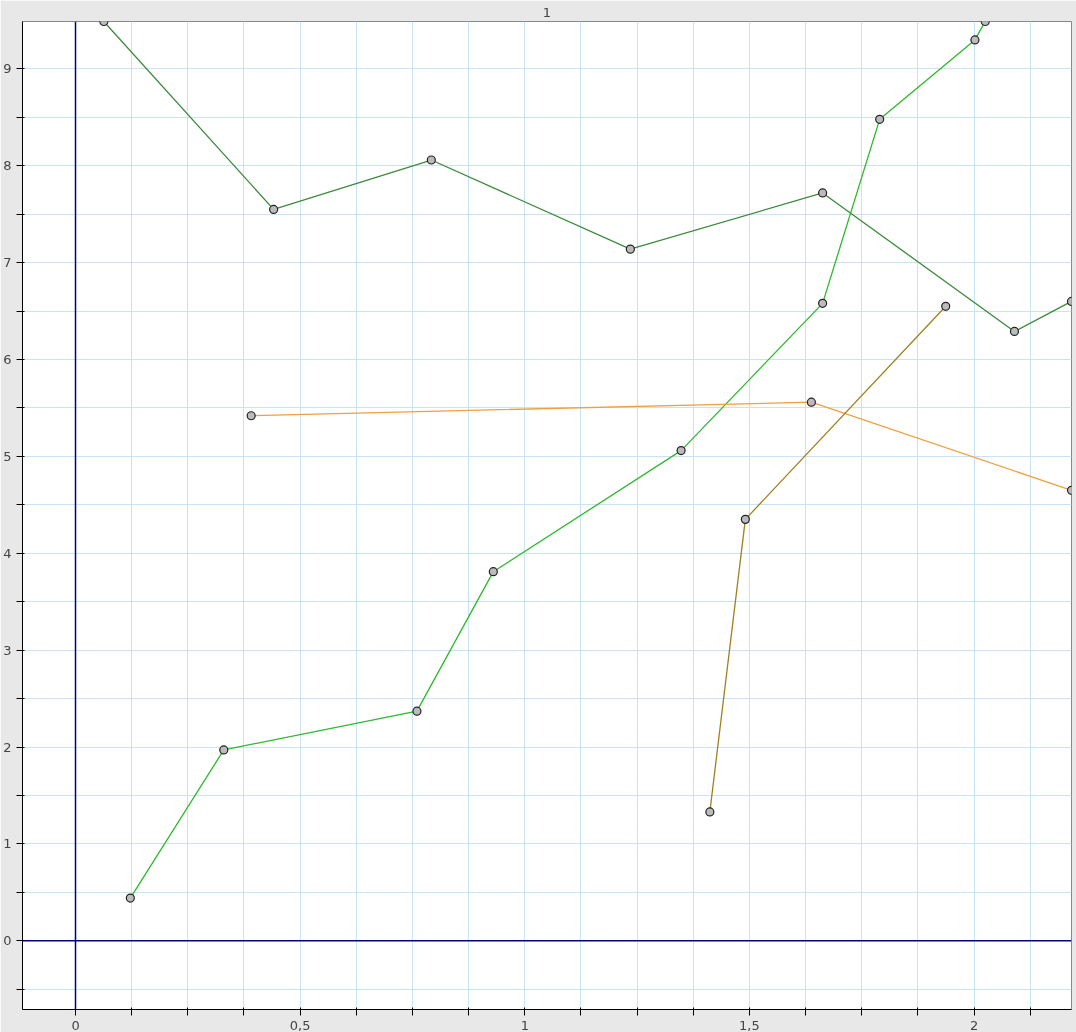 This screenshot has height=1032, width=1076. What do you see at coordinates (7, 166) in the screenshot?
I see `y-tick-label: 8` at bounding box center [7, 166].